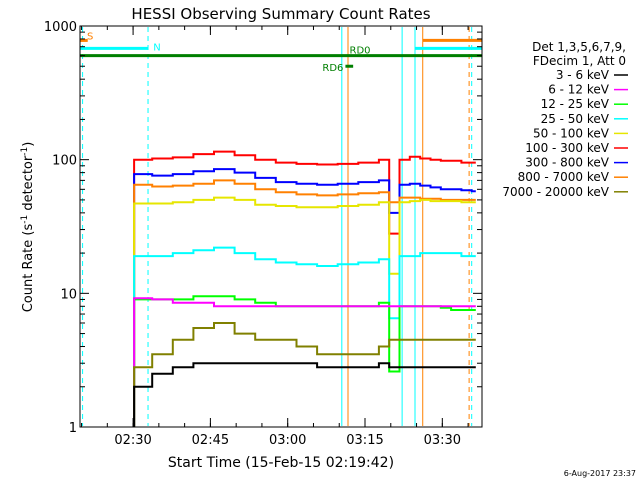 Image resolution: width=640 pixels, height=480 pixels. What do you see at coordinates (287, 440) in the screenshot?
I see `x-tick-label: 03:00` at bounding box center [287, 440].